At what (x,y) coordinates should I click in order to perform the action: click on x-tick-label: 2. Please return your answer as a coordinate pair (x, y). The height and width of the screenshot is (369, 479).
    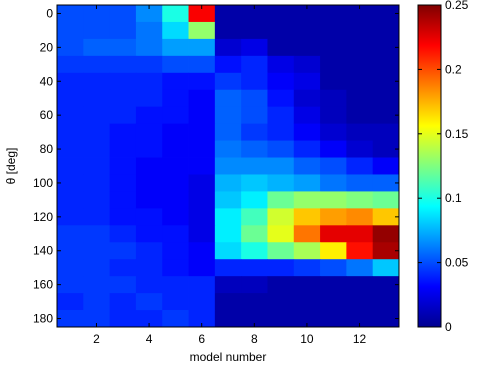
    Looking at the image, I should click on (96, 339).